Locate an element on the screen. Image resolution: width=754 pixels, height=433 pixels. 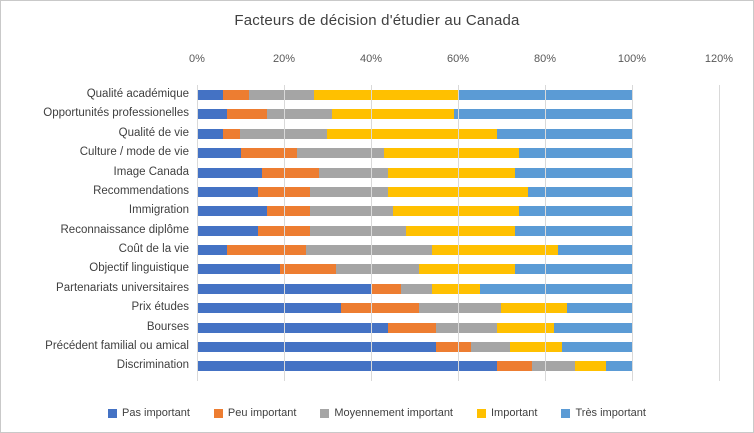
legend-item: Très important is located at coordinates (603, 413).